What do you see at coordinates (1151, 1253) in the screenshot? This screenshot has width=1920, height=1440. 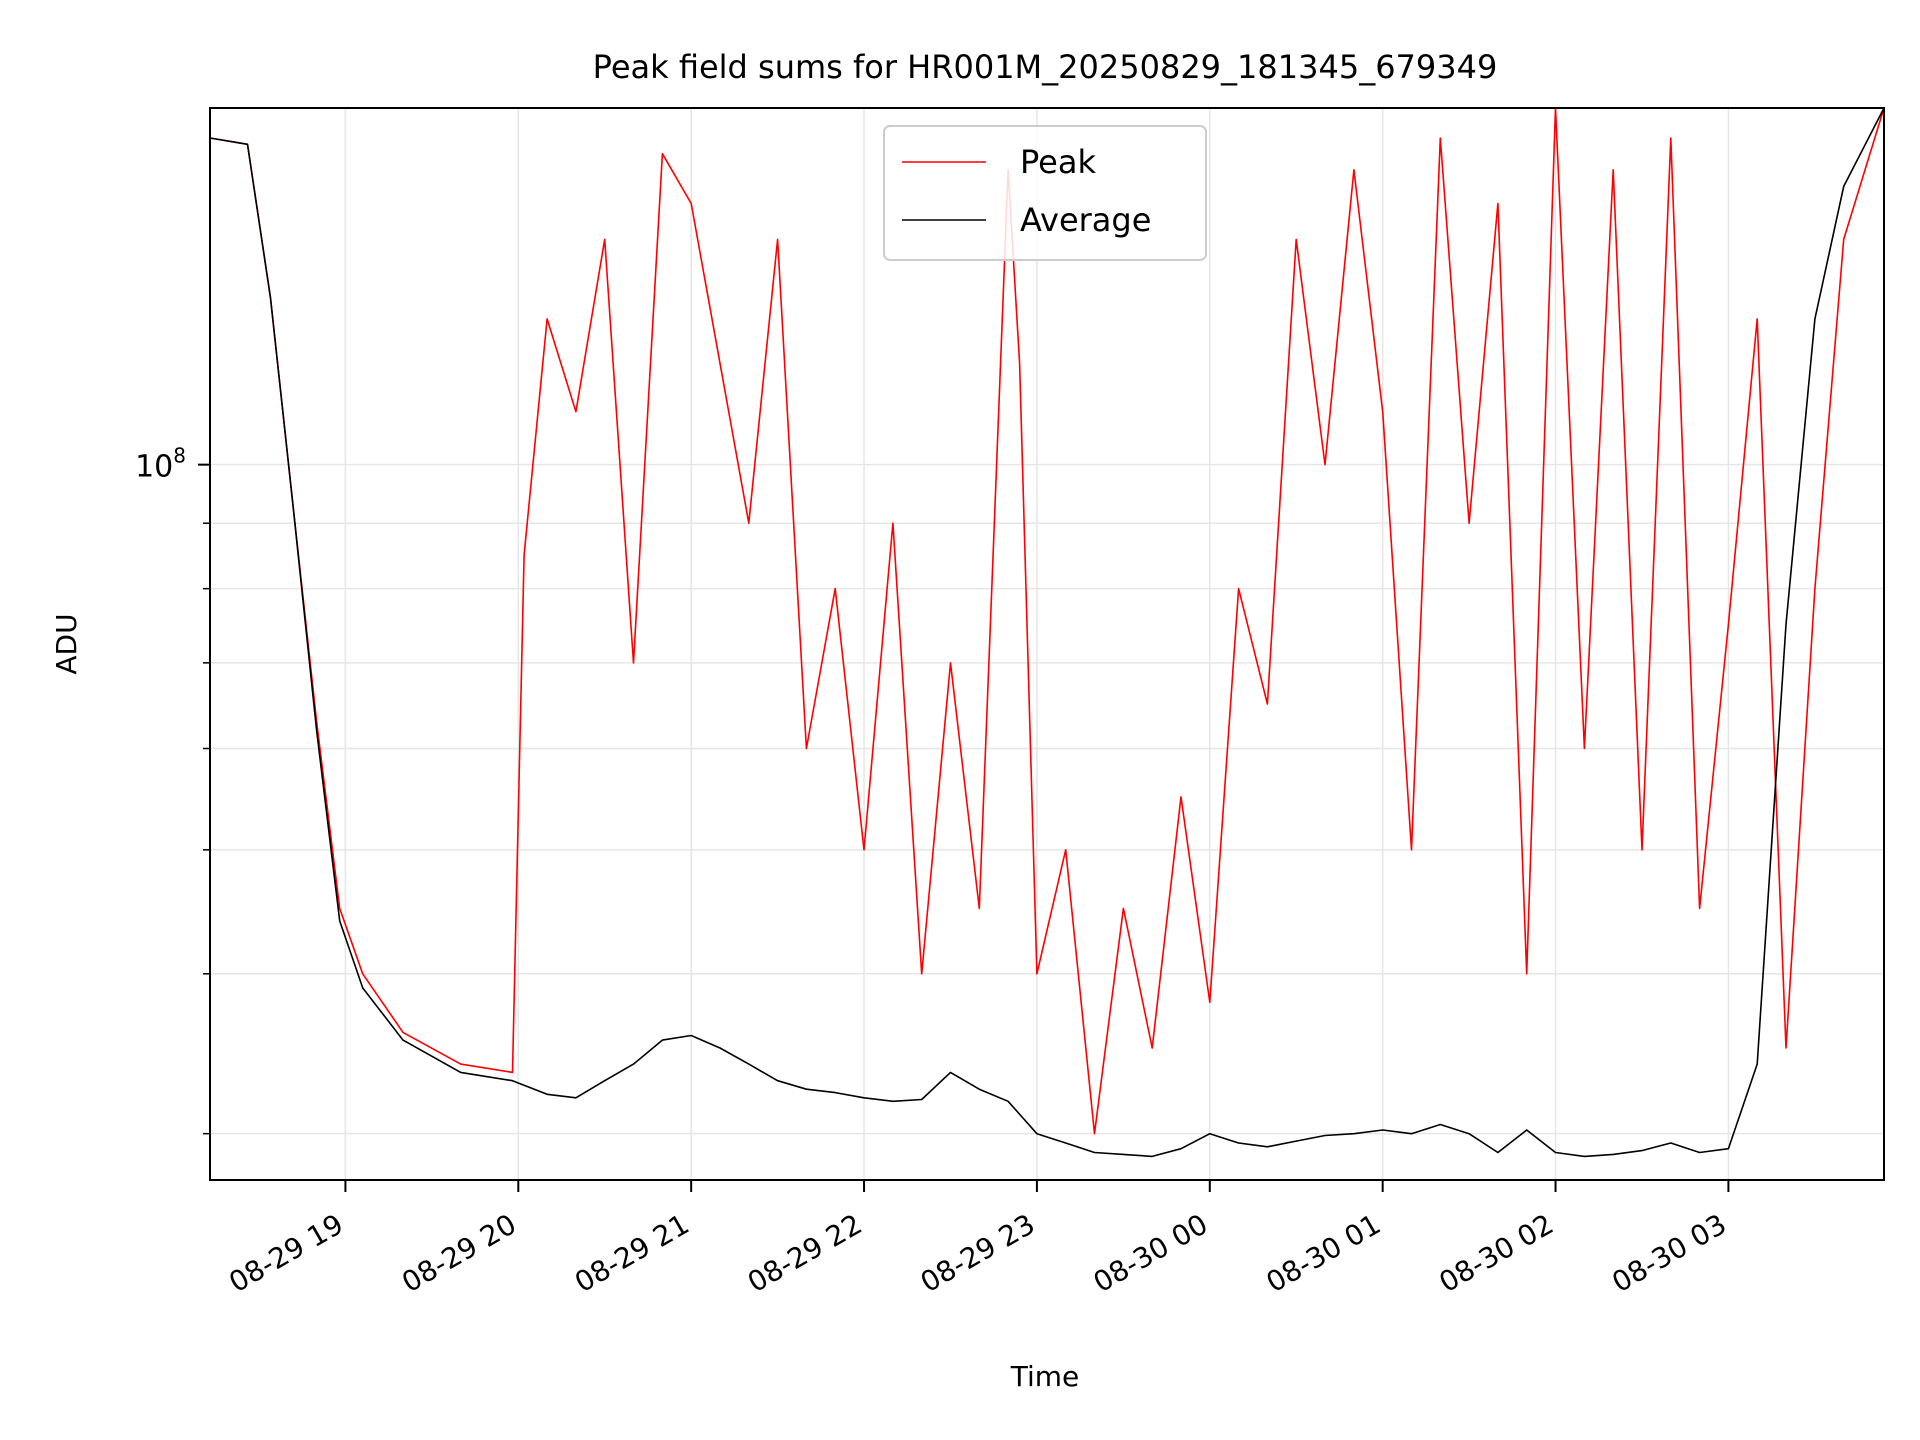 I see `x-tick-label: 08-30 00` at bounding box center [1151, 1253].